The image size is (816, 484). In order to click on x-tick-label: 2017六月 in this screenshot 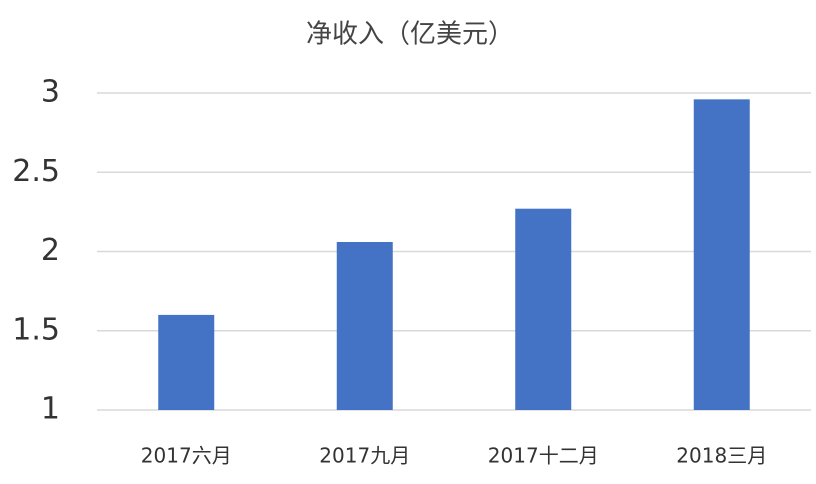, I will do `click(186, 456)`.